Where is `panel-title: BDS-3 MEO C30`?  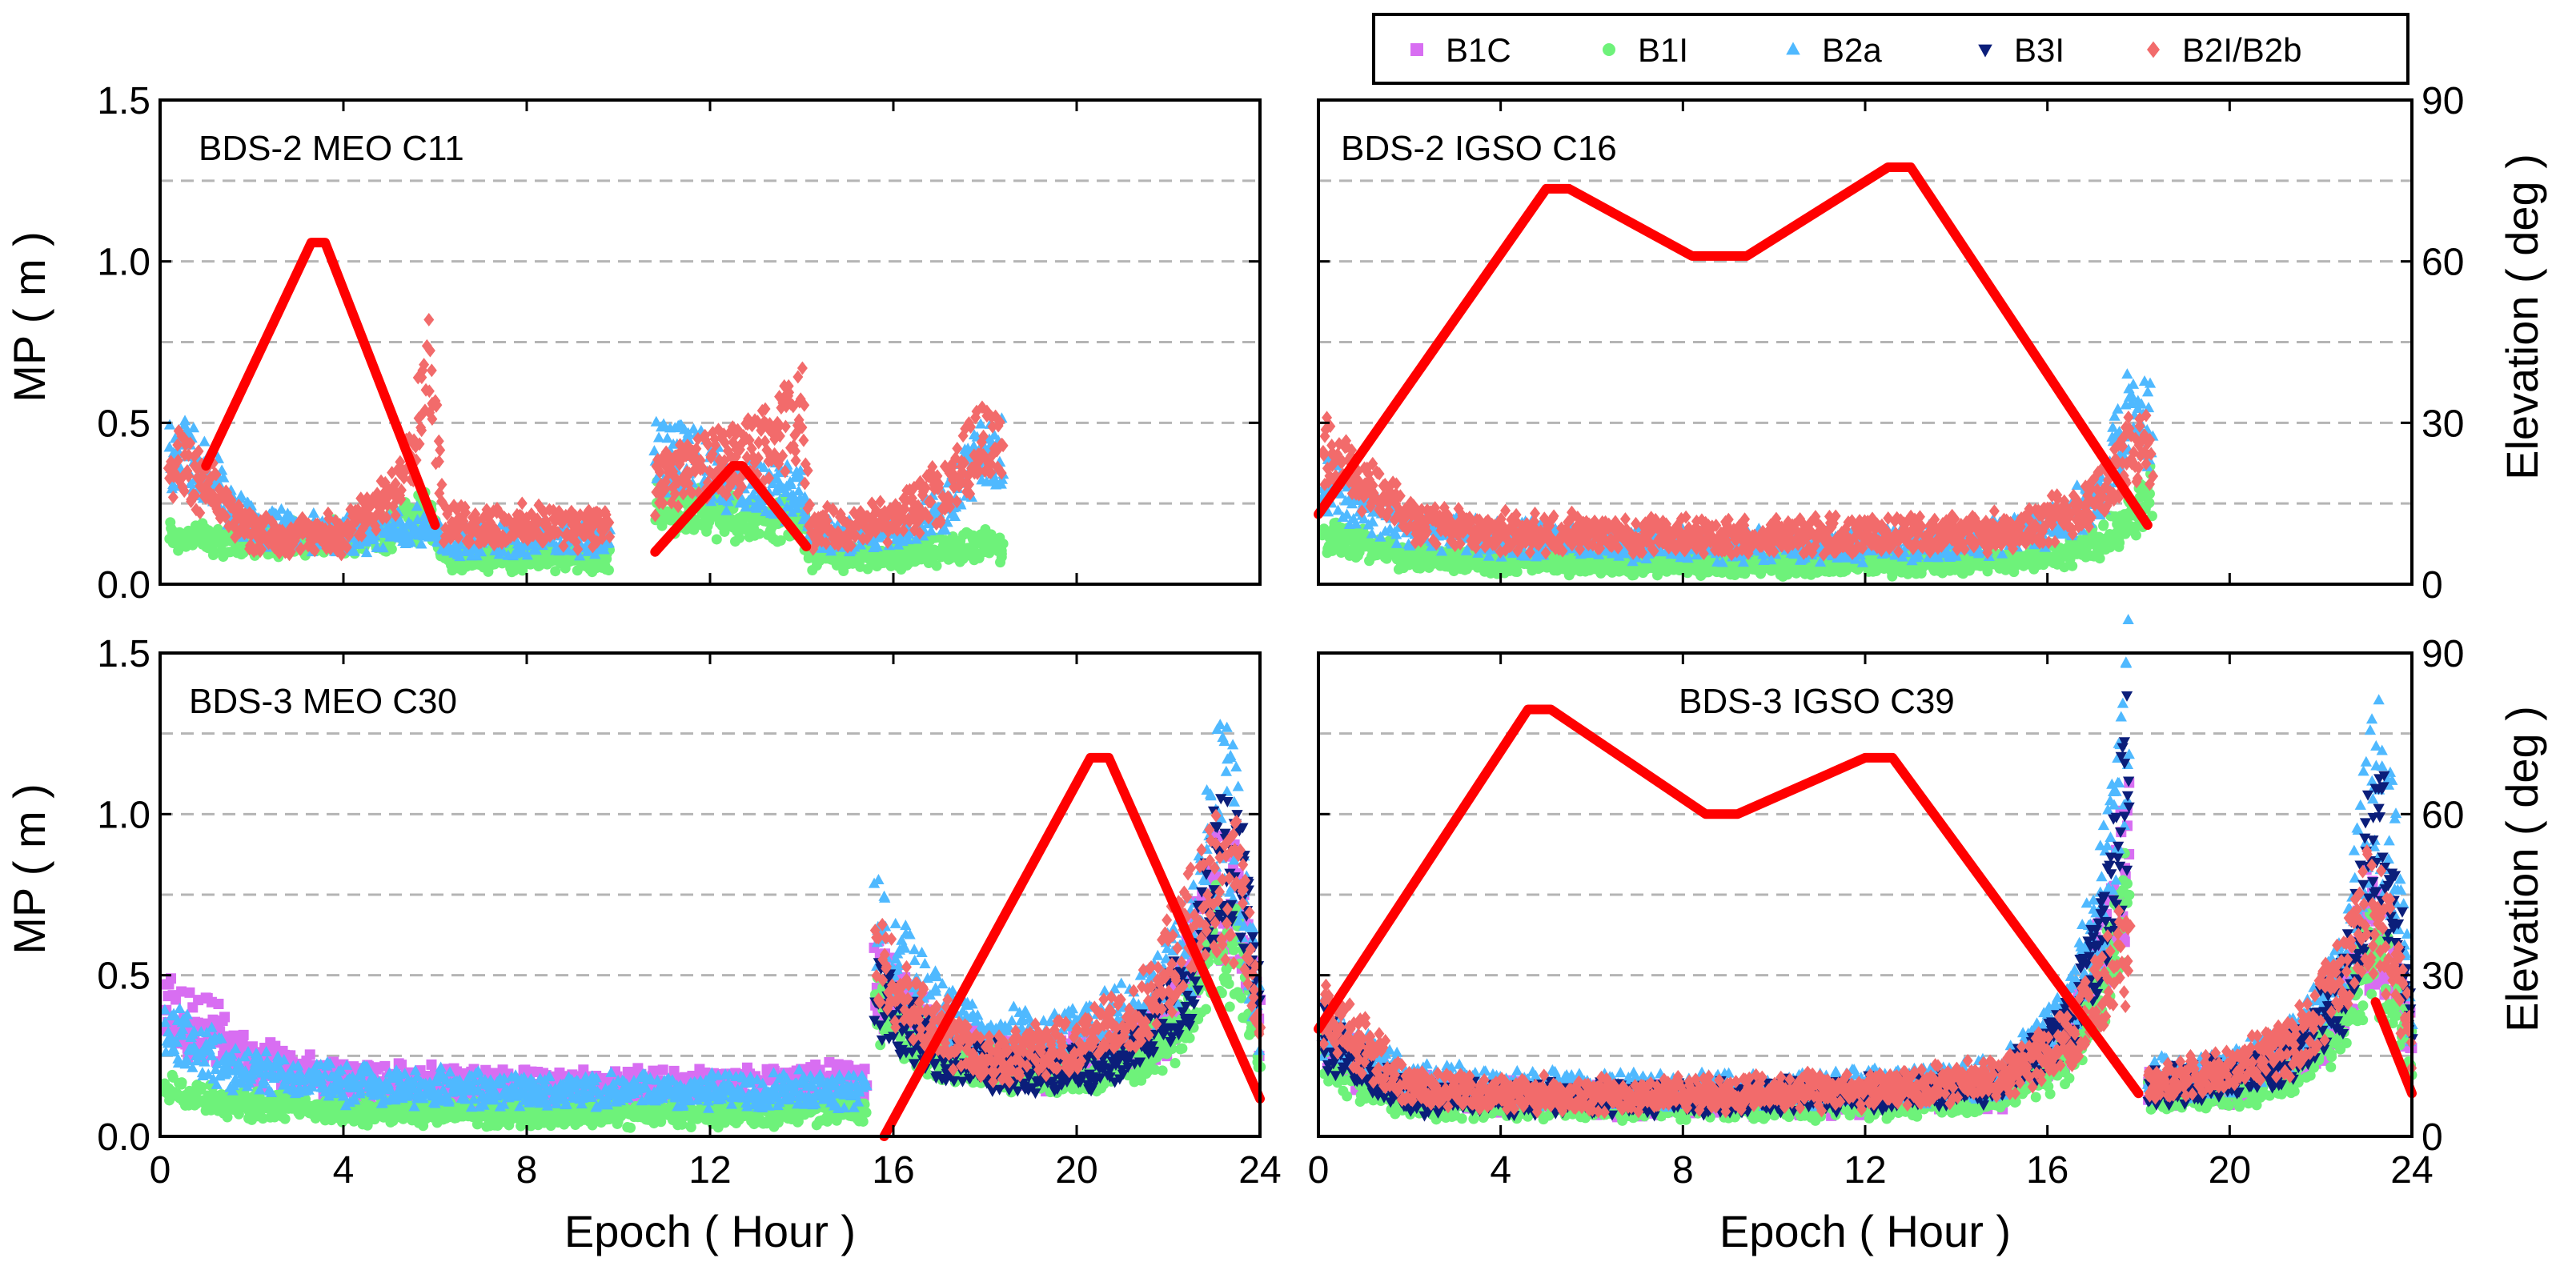 panel-title: BDS-3 MEO C30 is located at coordinates (323, 701).